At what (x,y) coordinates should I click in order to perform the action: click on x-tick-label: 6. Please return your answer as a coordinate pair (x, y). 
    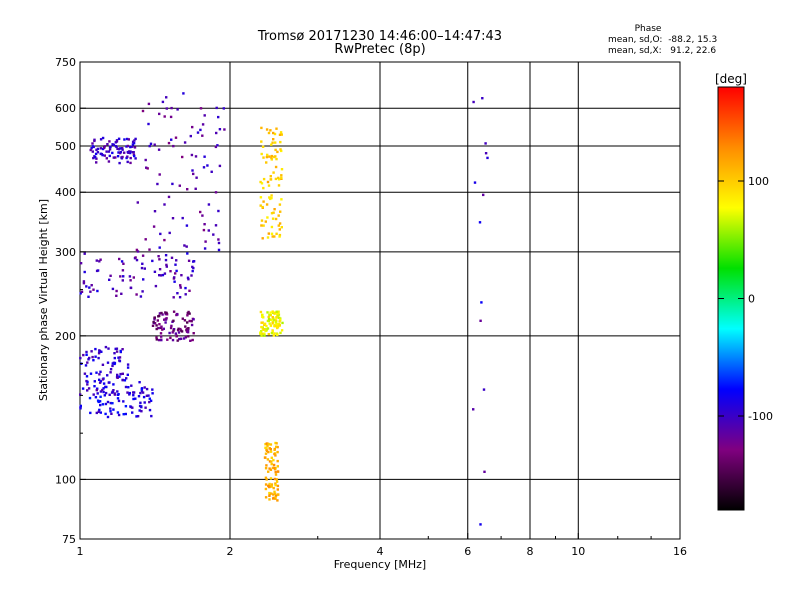
    Looking at the image, I should click on (467, 551).